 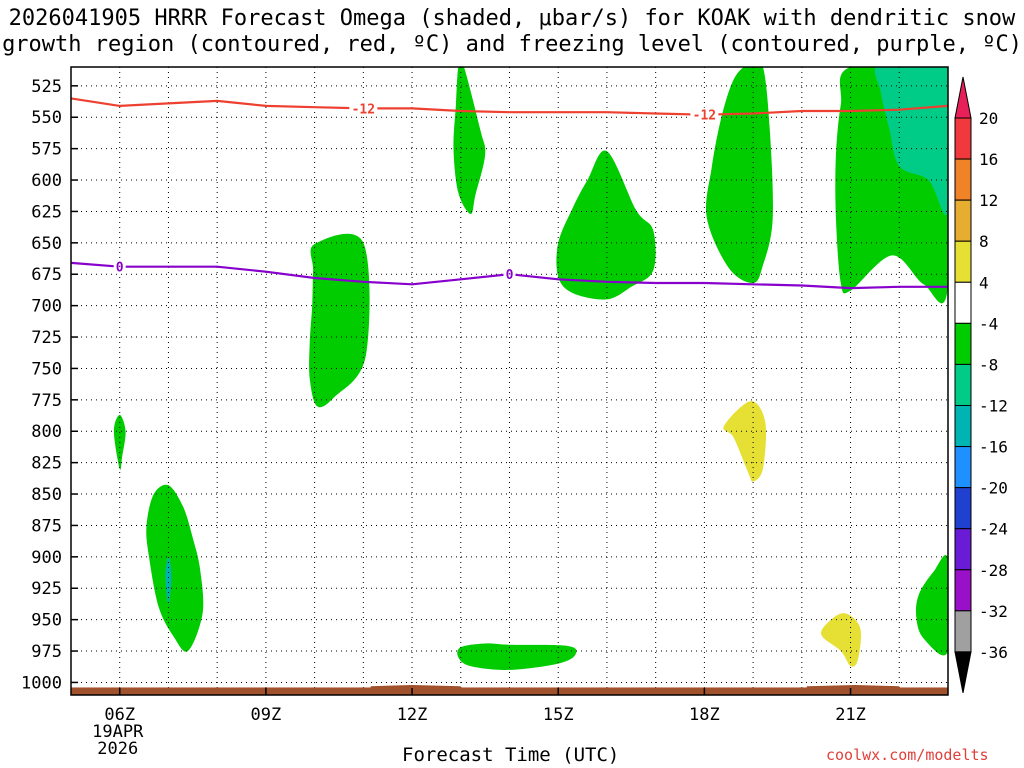 What do you see at coordinates (988, 364) in the screenshot?
I see `colorbar-label-7: -8` at bounding box center [988, 364].